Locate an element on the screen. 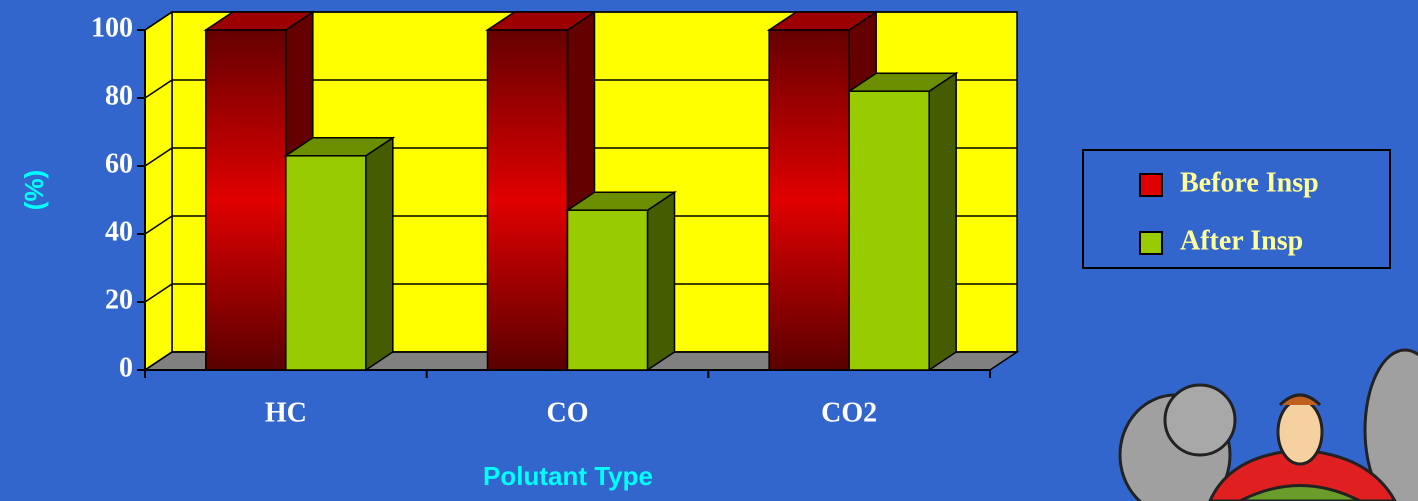  person-body is located at coordinates (1300, 492).